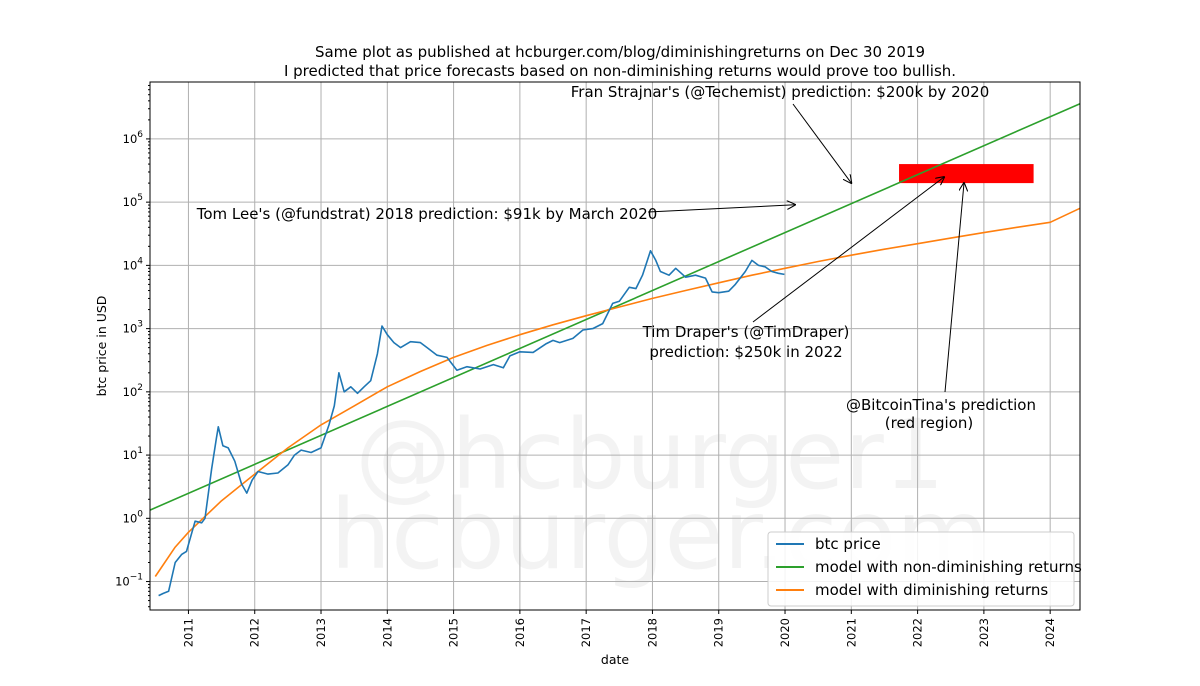 The width and height of the screenshot is (1200, 686). I want to click on x-tick-label: 2022, so click(918, 632).